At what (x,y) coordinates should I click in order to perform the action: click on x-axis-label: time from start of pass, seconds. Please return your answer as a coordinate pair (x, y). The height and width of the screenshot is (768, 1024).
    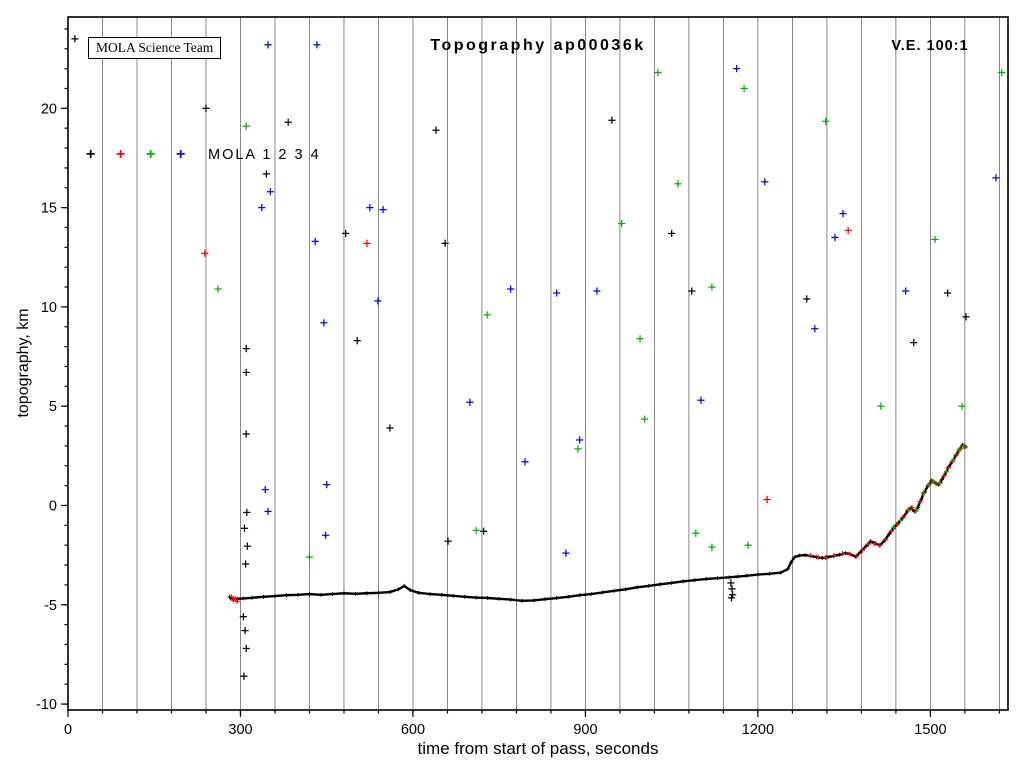
    Looking at the image, I should click on (538, 748).